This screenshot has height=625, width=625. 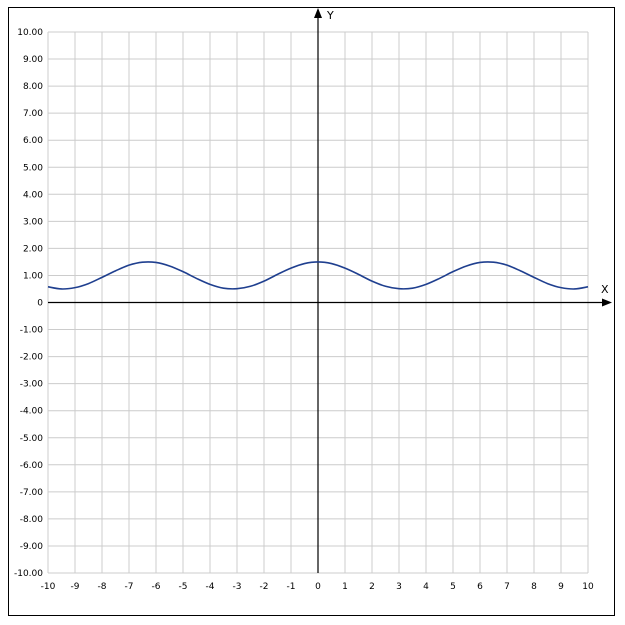 I want to click on series-line, so click(x=318, y=275).